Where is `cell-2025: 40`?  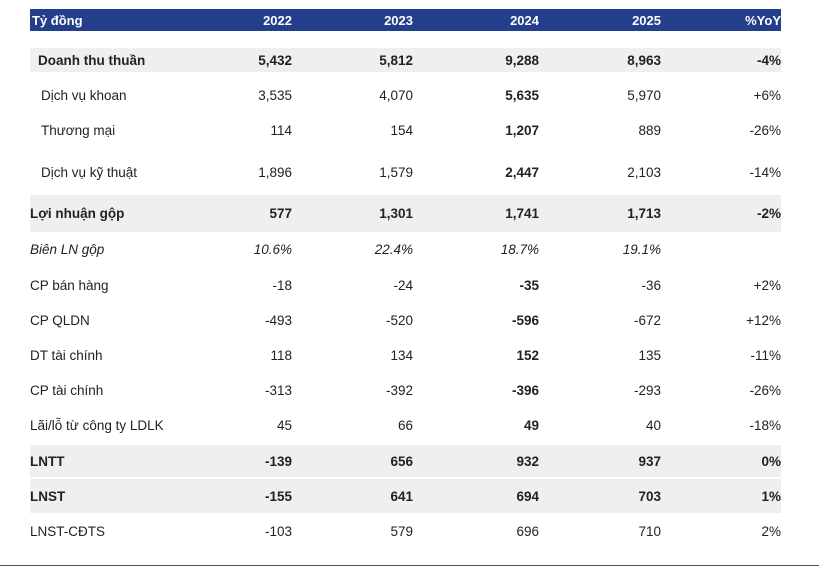
cell-2025: 40 is located at coordinates (653, 425).